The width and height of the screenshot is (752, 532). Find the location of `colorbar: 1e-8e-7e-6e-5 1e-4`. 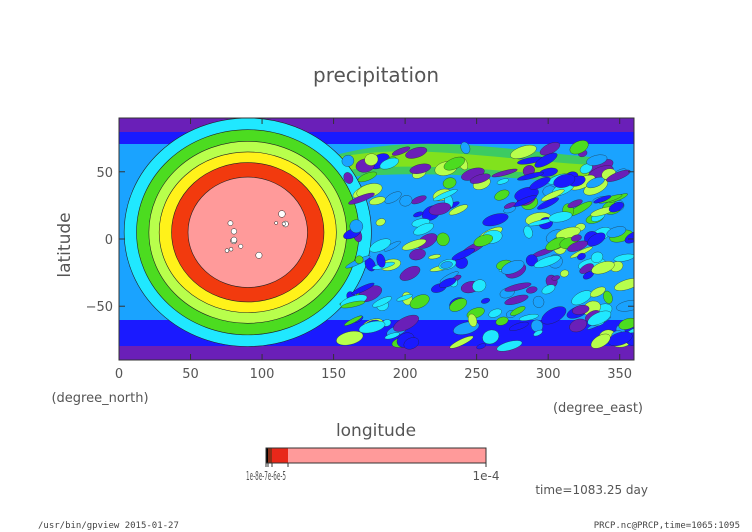

colorbar: 1e-8e-7e-6e-5 1e-4 is located at coordinates (373, 465).